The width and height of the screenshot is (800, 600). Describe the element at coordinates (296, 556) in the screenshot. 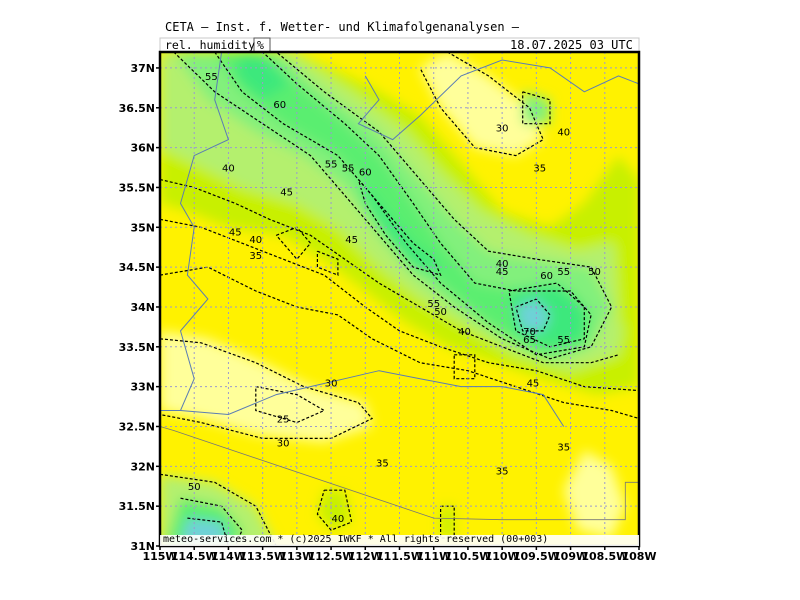

I see `lon-label: 113W` at that location.